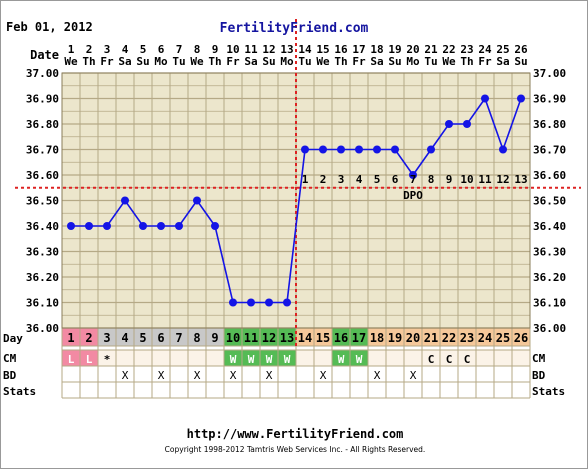  I want to click on cycle-day: 12, so click(269, 338).